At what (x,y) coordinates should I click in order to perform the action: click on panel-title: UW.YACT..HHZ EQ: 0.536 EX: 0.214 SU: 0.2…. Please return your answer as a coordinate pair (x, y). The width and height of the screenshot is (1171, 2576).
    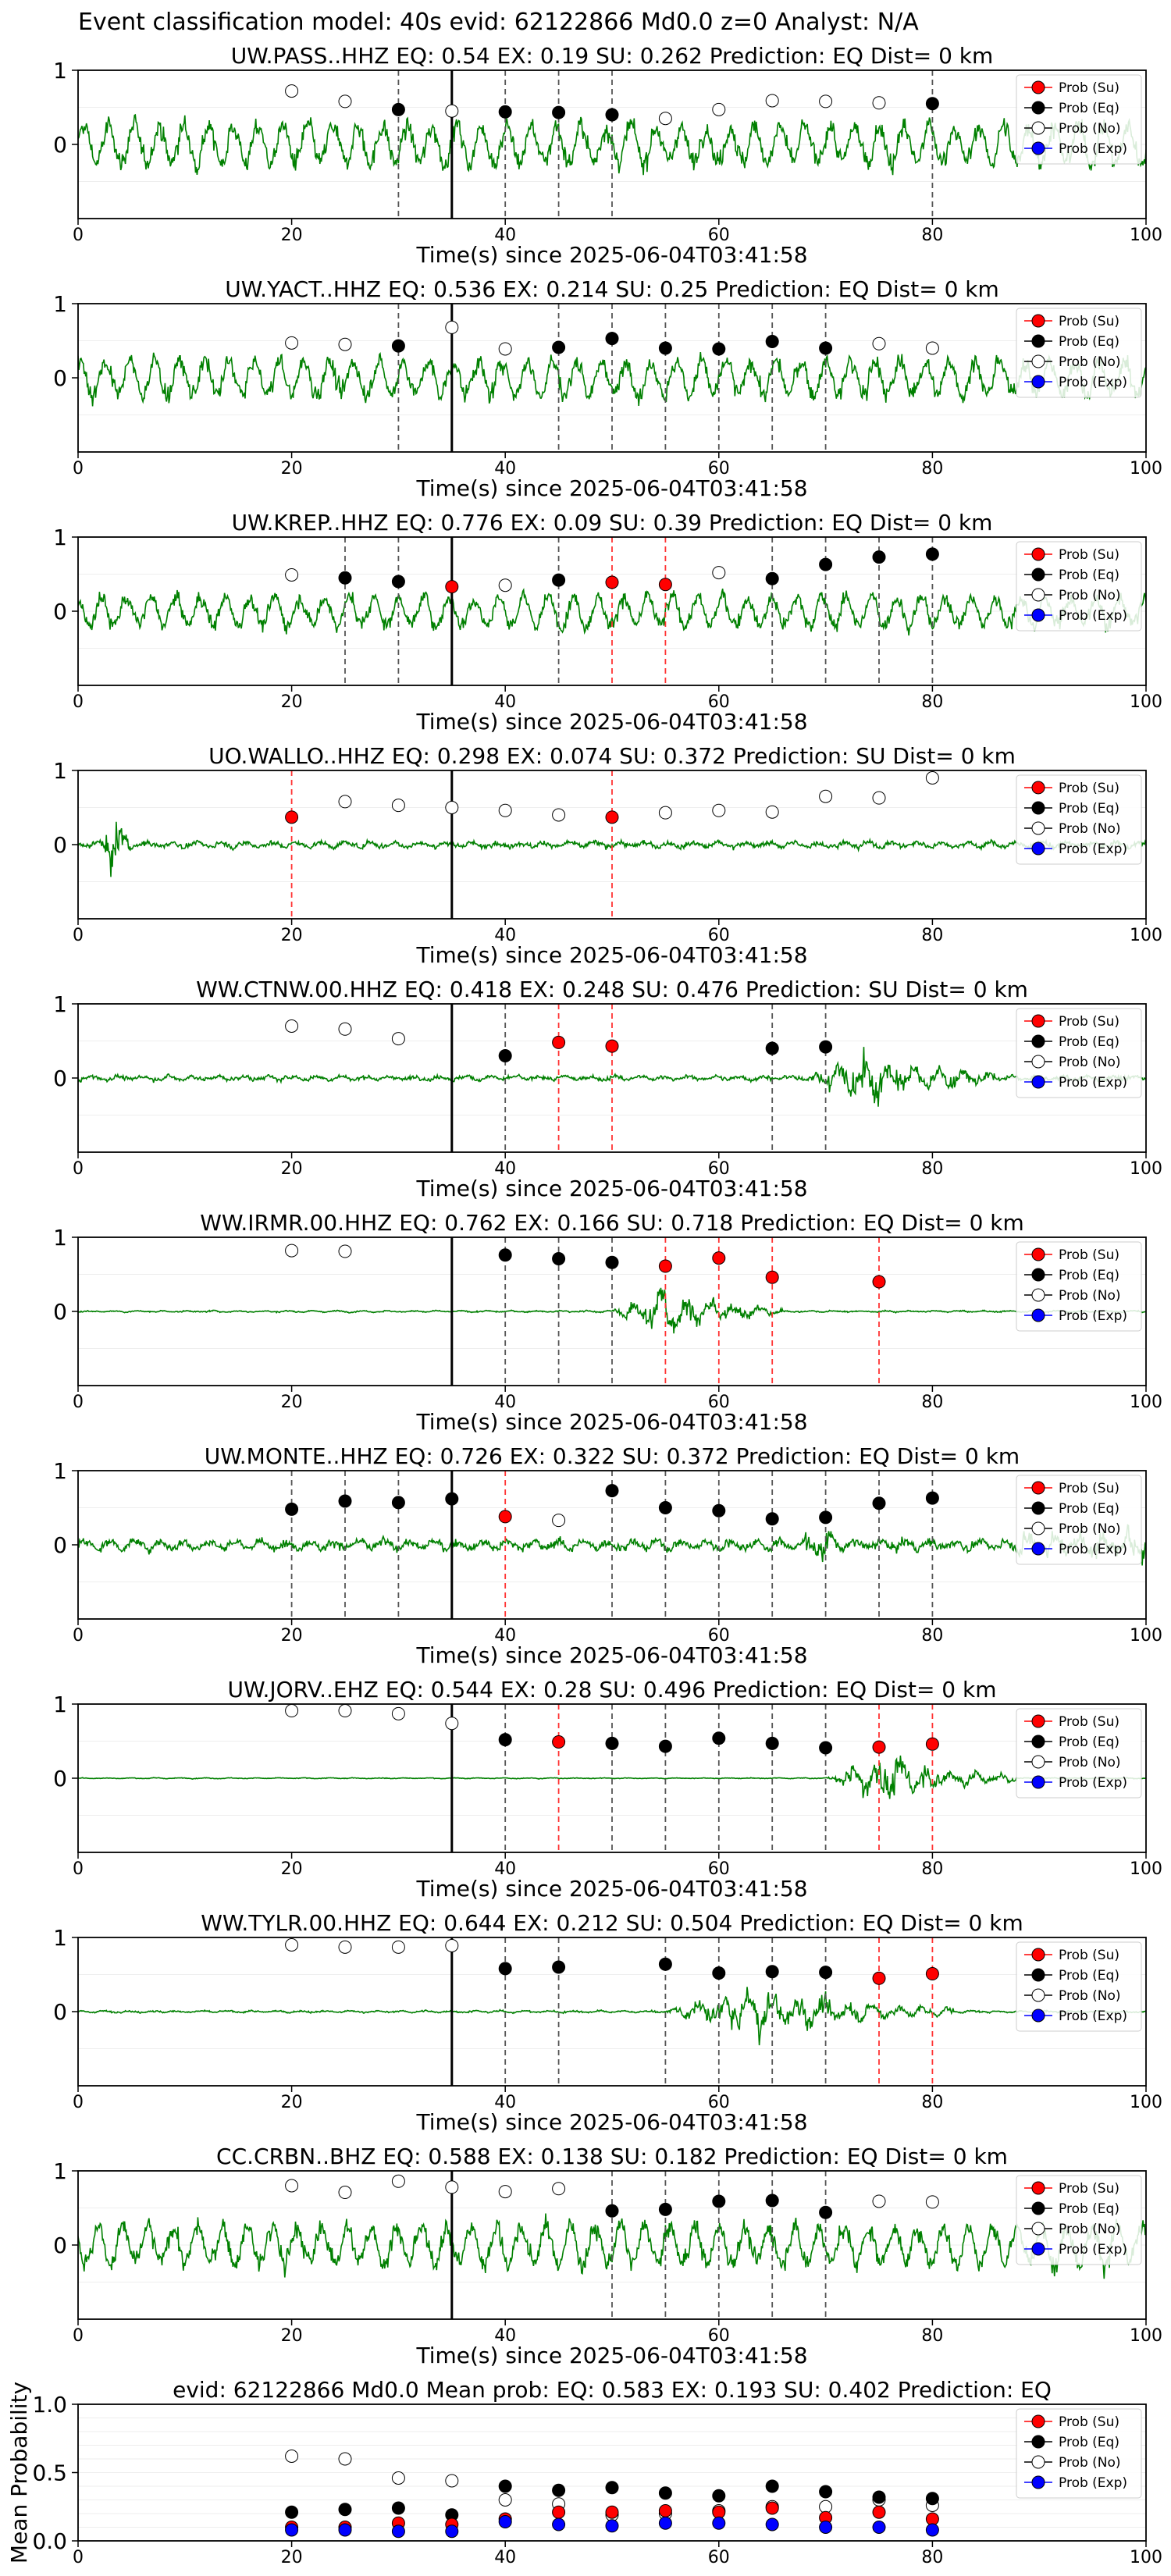
    Looking at the image, I should click on (612, 289).